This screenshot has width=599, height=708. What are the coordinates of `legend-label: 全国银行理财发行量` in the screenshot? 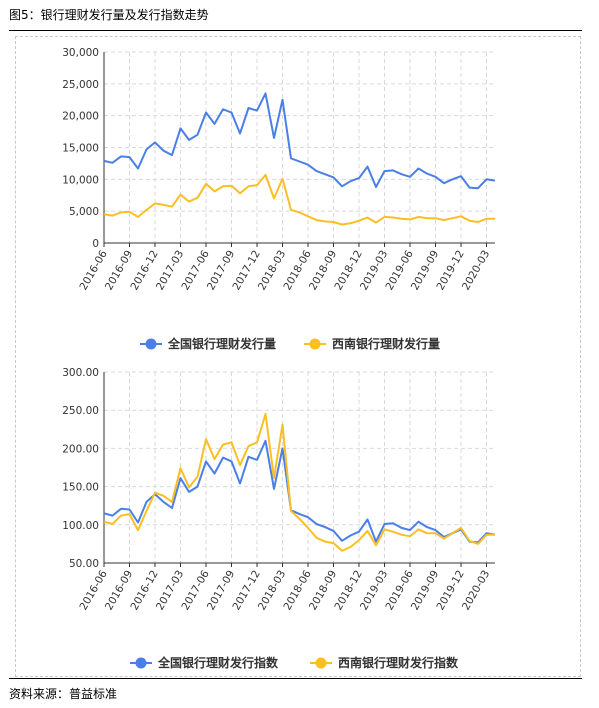 It's located at (221, 343).